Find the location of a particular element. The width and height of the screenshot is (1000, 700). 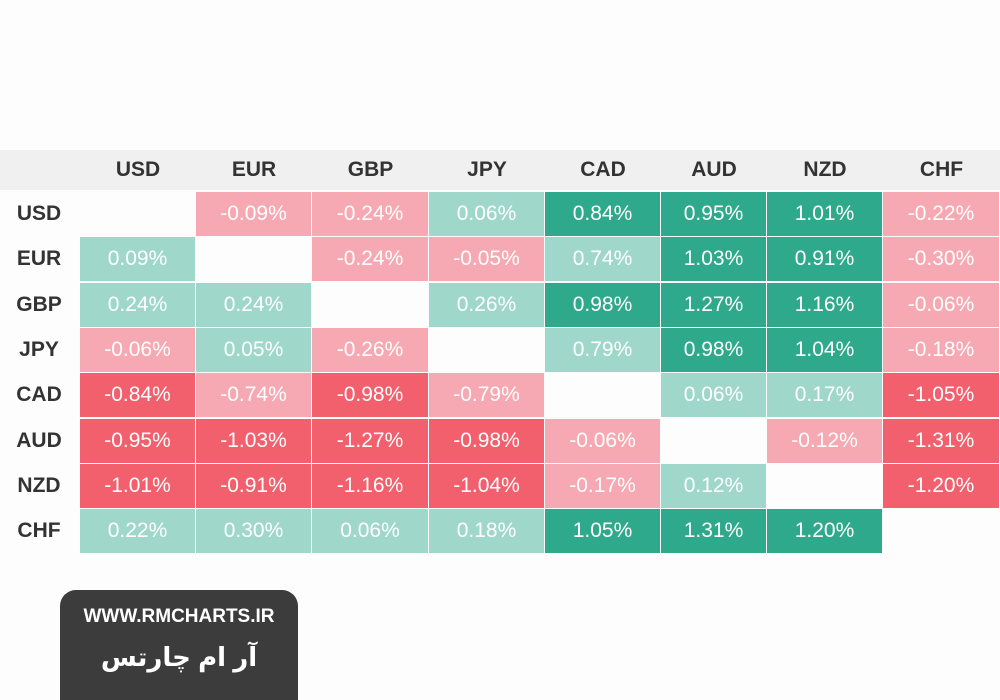

cell: -0.26% is located at coordinates (370, 349).